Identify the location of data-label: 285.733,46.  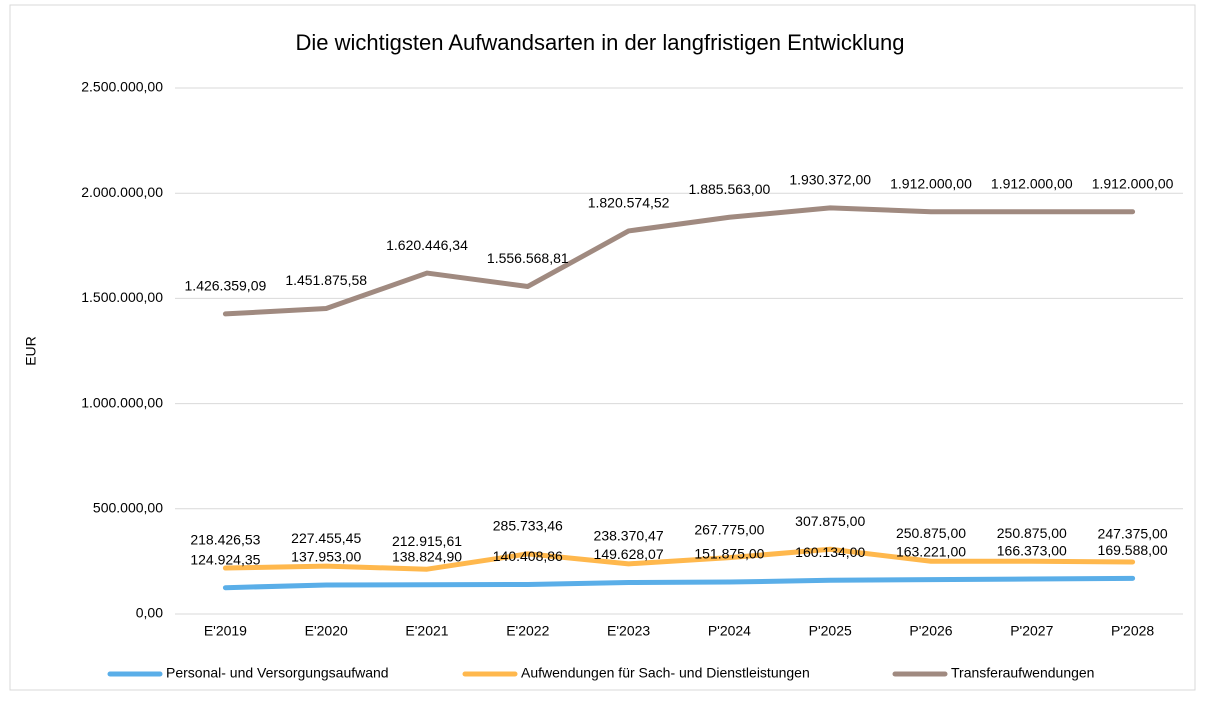
(528, 526).